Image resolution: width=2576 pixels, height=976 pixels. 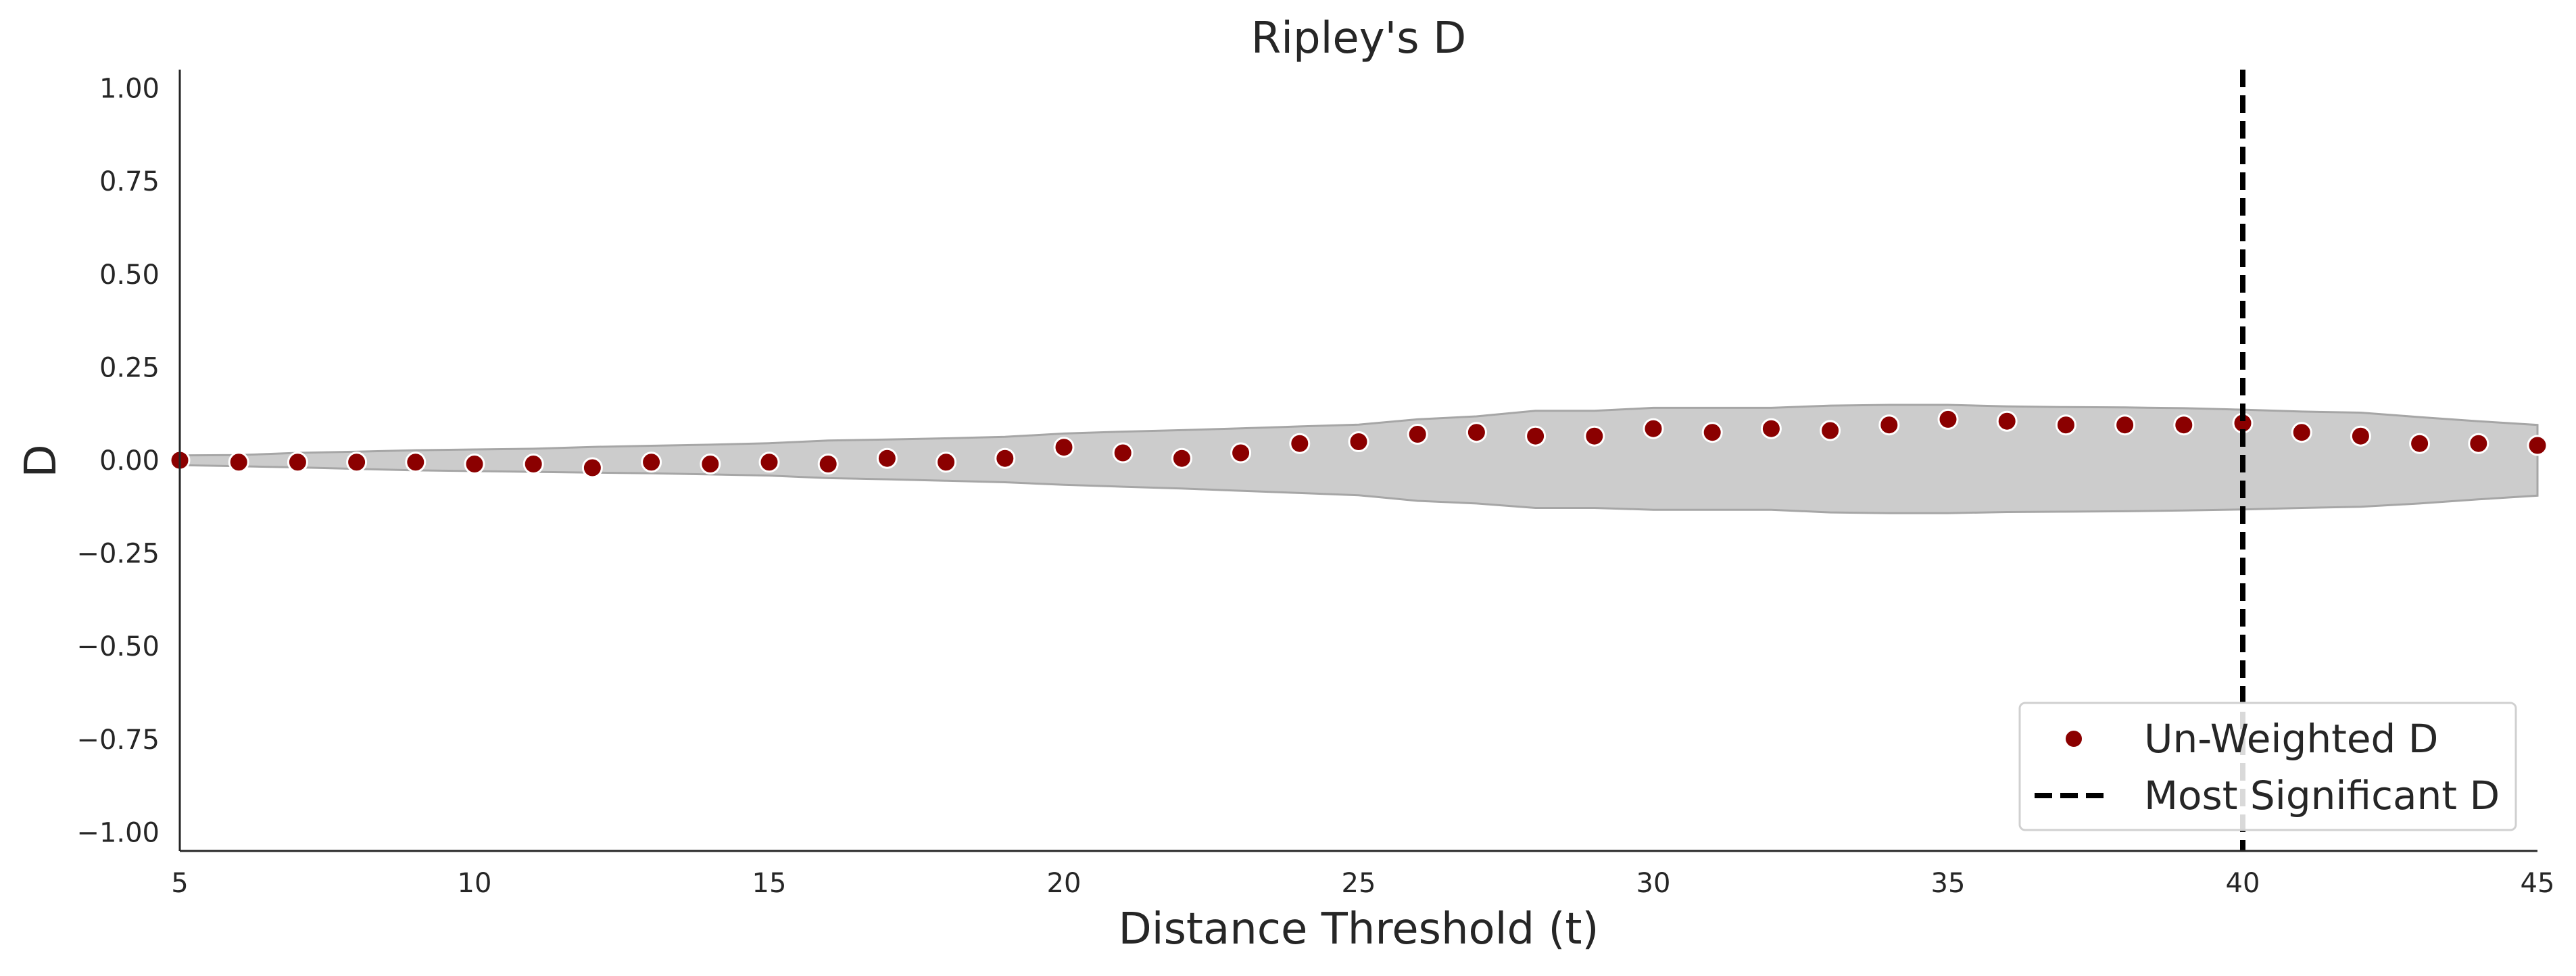 What do you see at coordinates (1653, 883) in the screenshot?
I see `x-tick-label: 30` at bounding box center [1653, 883].